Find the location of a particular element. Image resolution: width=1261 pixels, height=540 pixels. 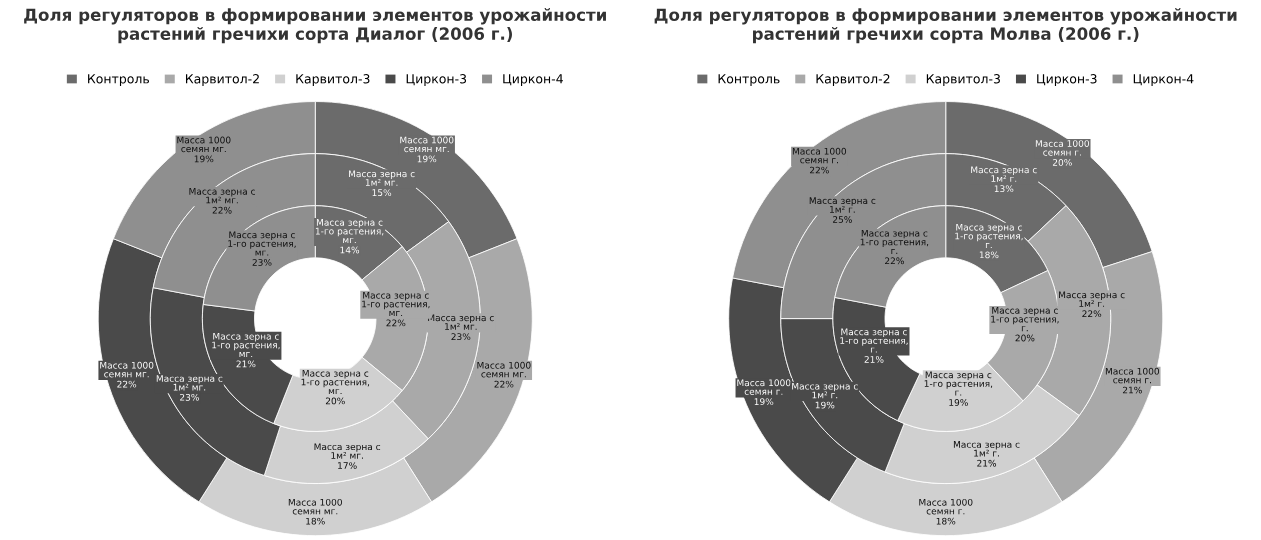

slice-label: Масса зерна с 1м² г. is located at coordinates (1004, 174).